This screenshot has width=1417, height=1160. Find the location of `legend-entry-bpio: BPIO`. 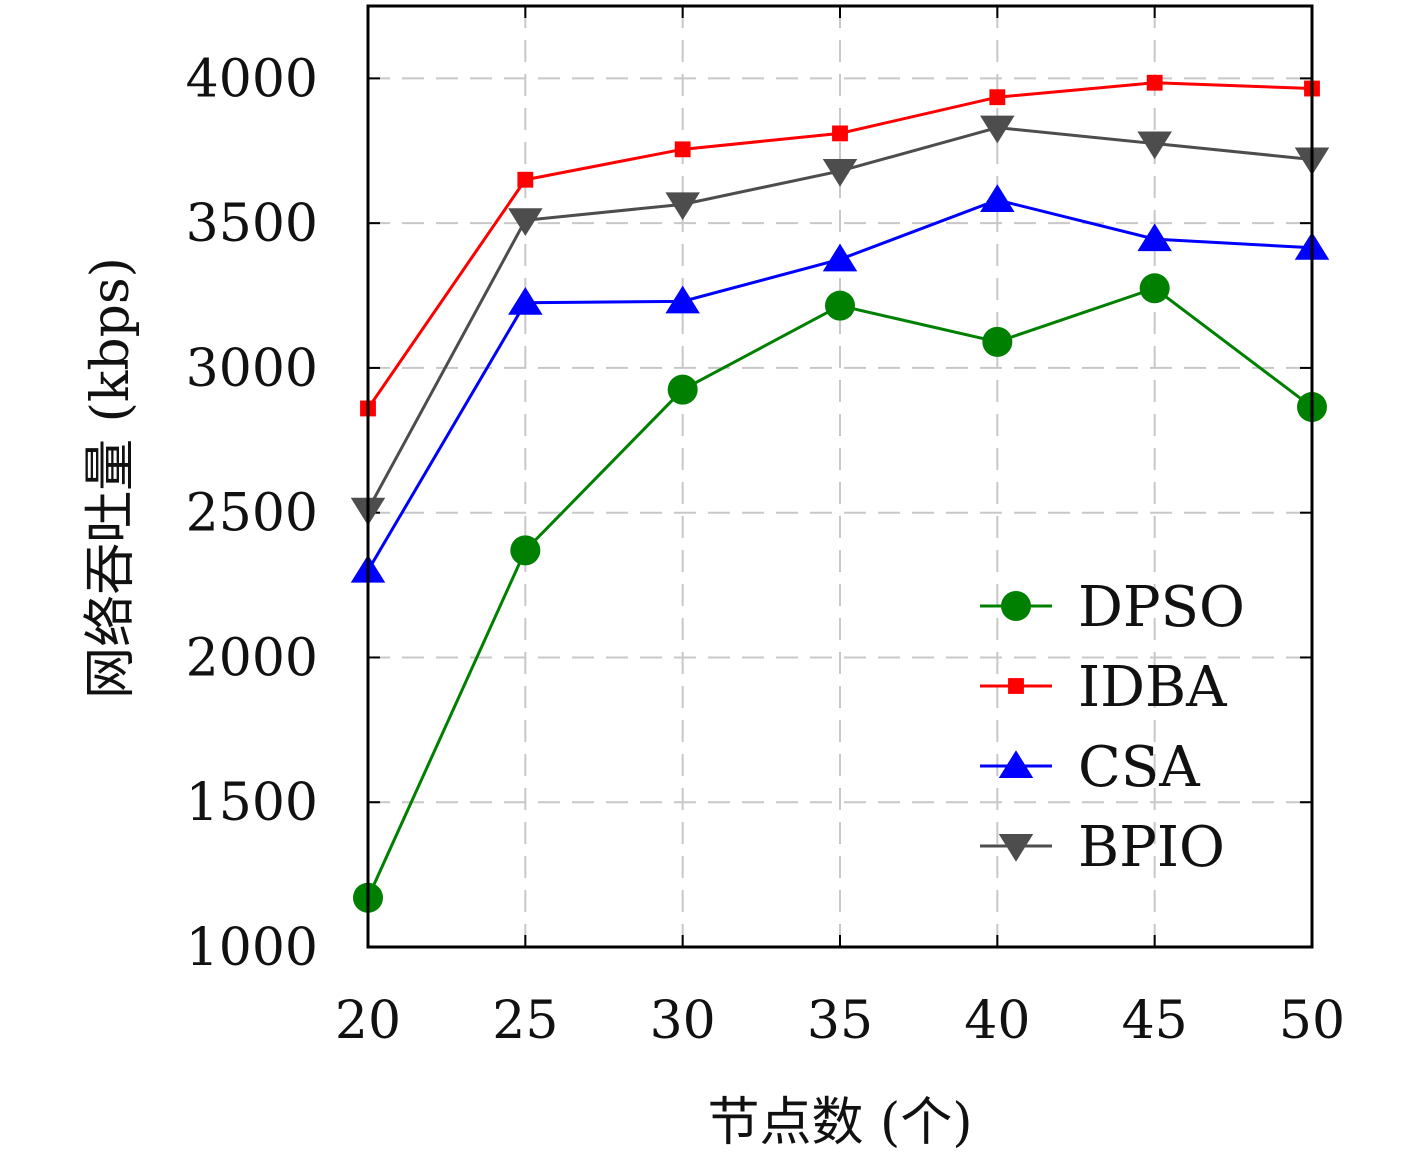

legend-entry-bpio: BPIO is located at coordinates (1102, 847).